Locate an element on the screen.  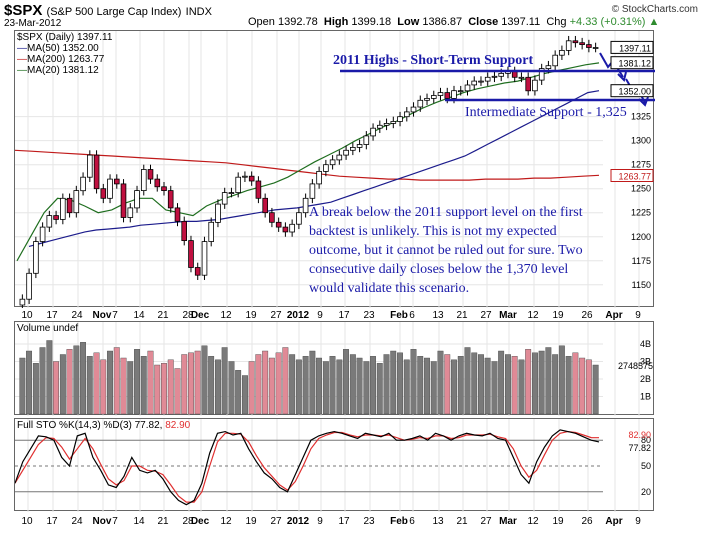
x-tick-label: 28 is located at coordinates (188, 521).